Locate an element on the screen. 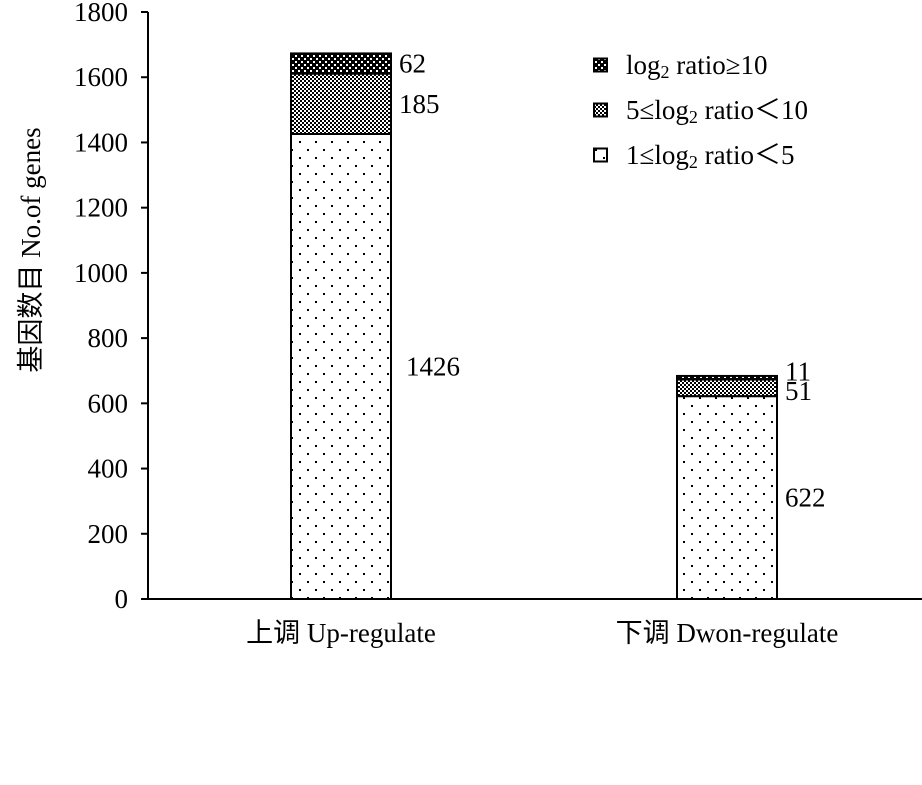  legend-label: 5≤log2 ratio＜10 is located at coordinates (717, 111).